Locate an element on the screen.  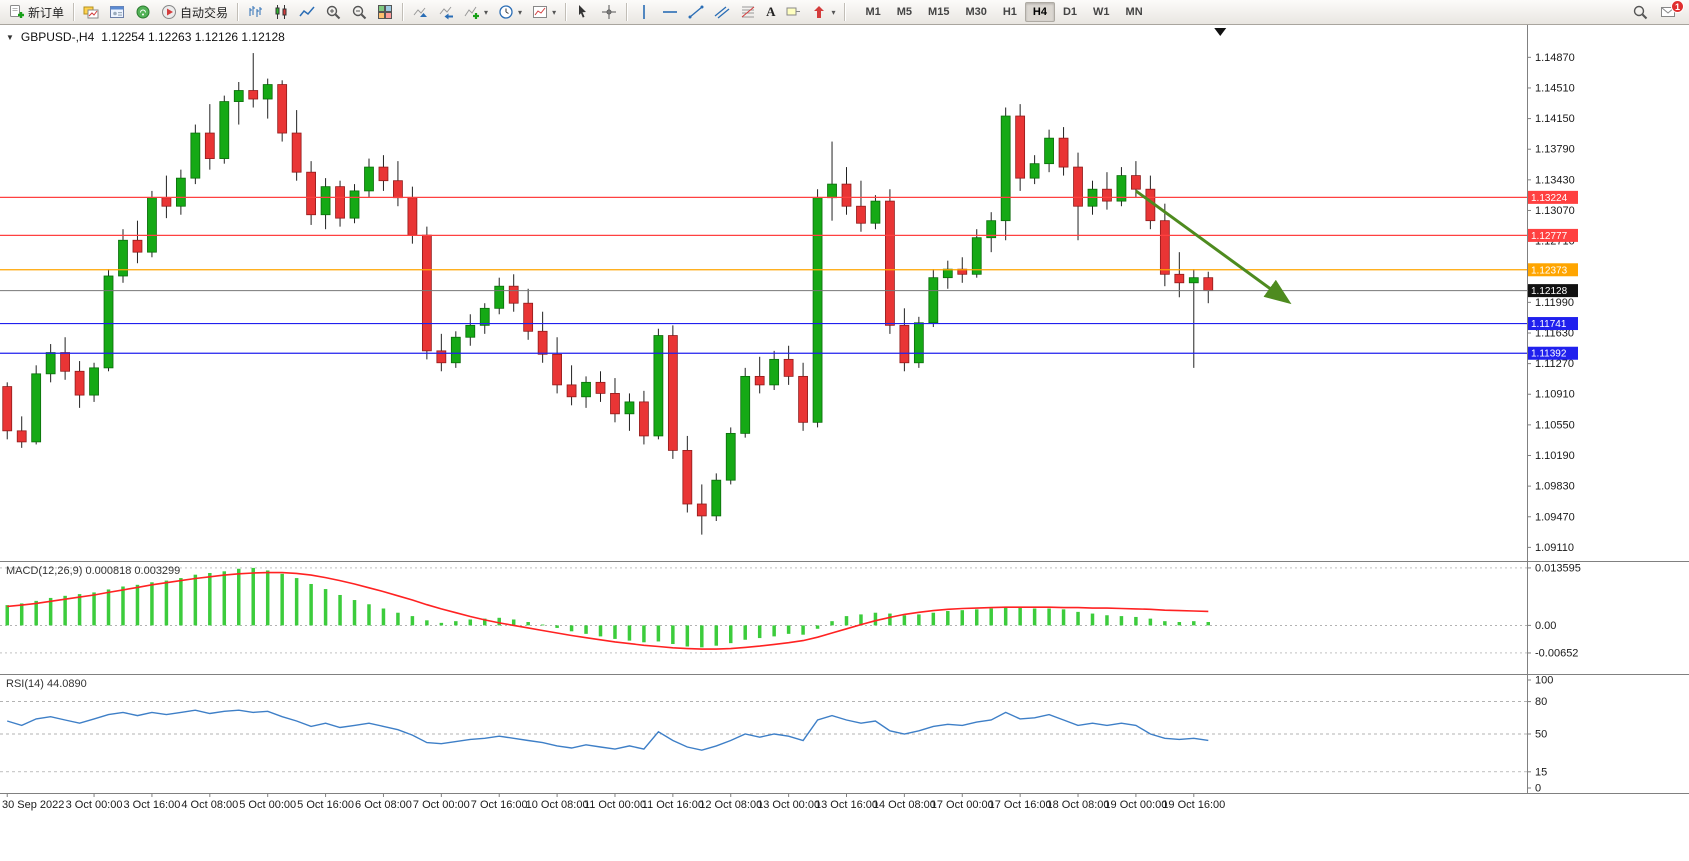
timeframe-d1-button: D1 is located at coordinates (1070, 12).